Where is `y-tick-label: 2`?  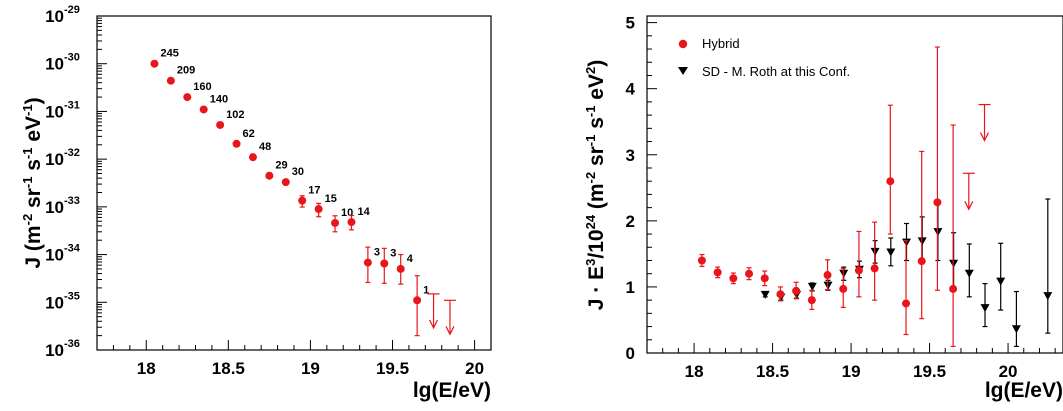
y-tick-label: 2 is located at coordinates (630, 221).